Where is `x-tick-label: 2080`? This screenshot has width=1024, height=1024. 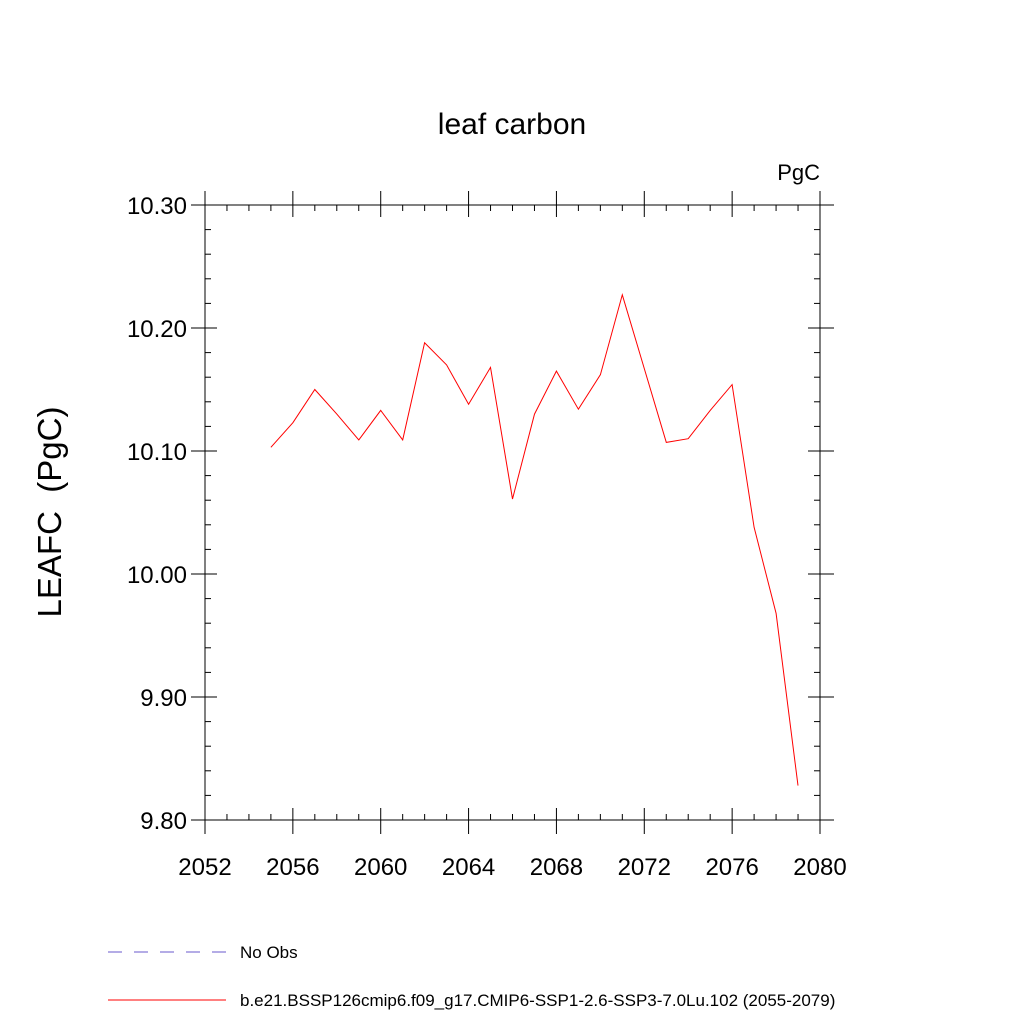
x-tick-label: 2080 is located at coordinates (819, 867).